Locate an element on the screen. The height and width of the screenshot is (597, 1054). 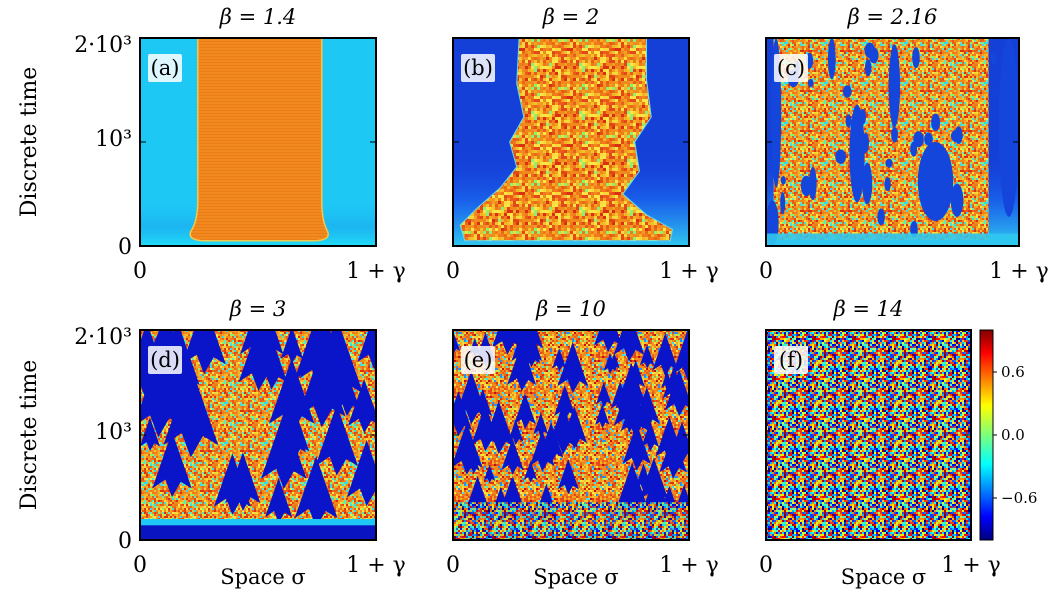
panel-label-text: (c) is located at coordinates (791, 68).